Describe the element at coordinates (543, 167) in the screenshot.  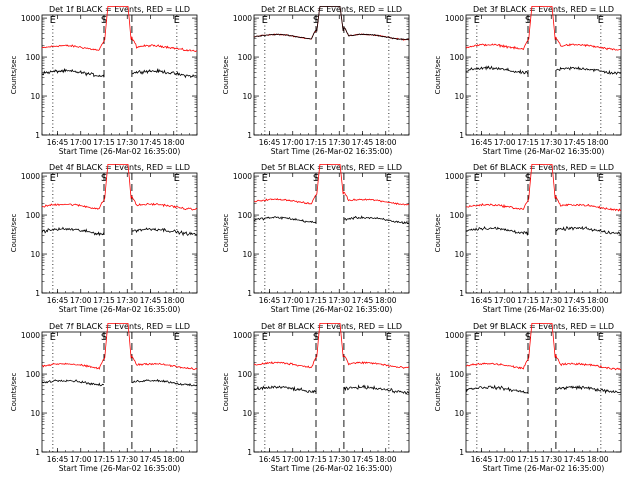
I see `panel-title: Det 6f BLACK = Events, RED = LLD` at that location.